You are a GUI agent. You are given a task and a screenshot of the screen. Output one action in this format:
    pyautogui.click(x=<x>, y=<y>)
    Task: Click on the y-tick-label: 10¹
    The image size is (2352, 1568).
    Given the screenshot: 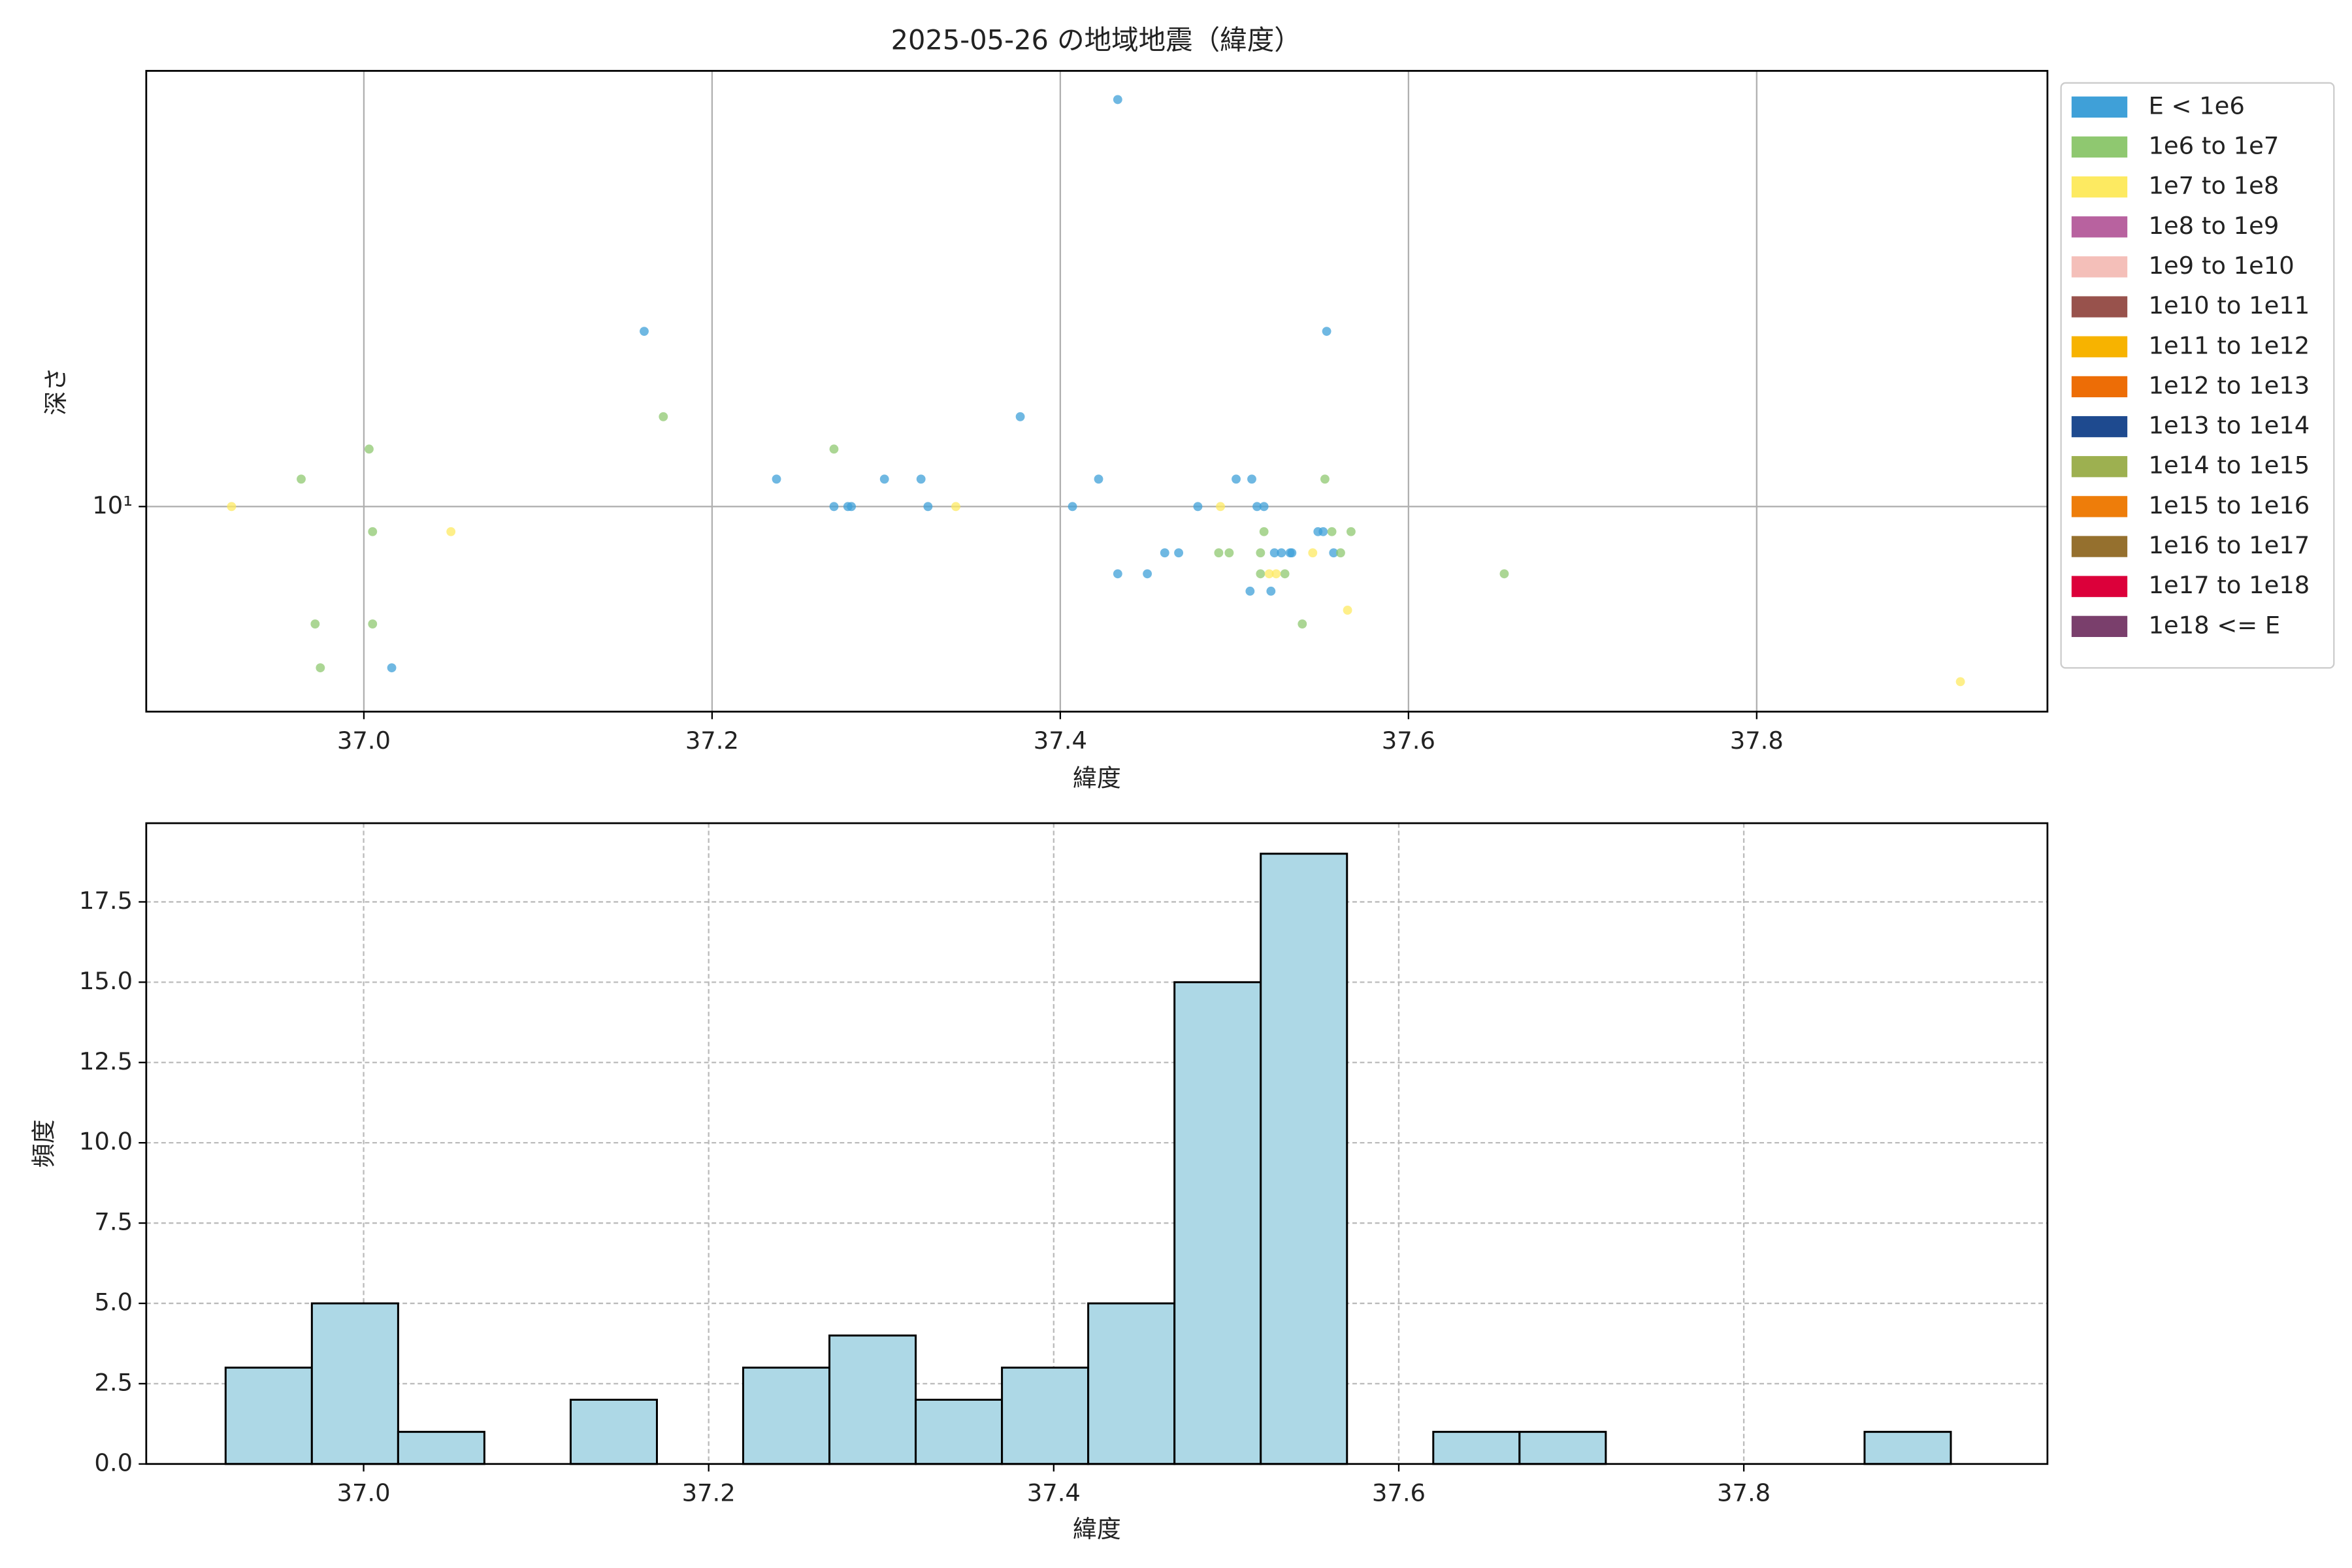 What is the action you would take?
    pyautogui.click(x=112, y=505)
    